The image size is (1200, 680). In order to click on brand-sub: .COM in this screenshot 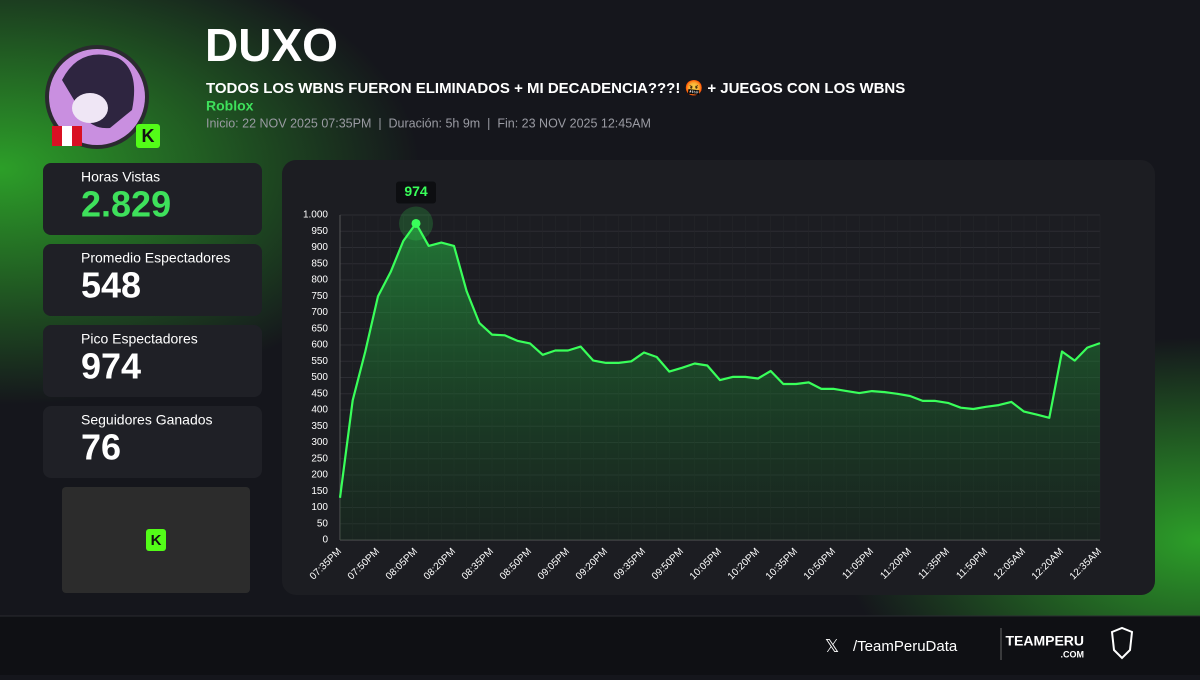, I will do `click(1073, 654)`.